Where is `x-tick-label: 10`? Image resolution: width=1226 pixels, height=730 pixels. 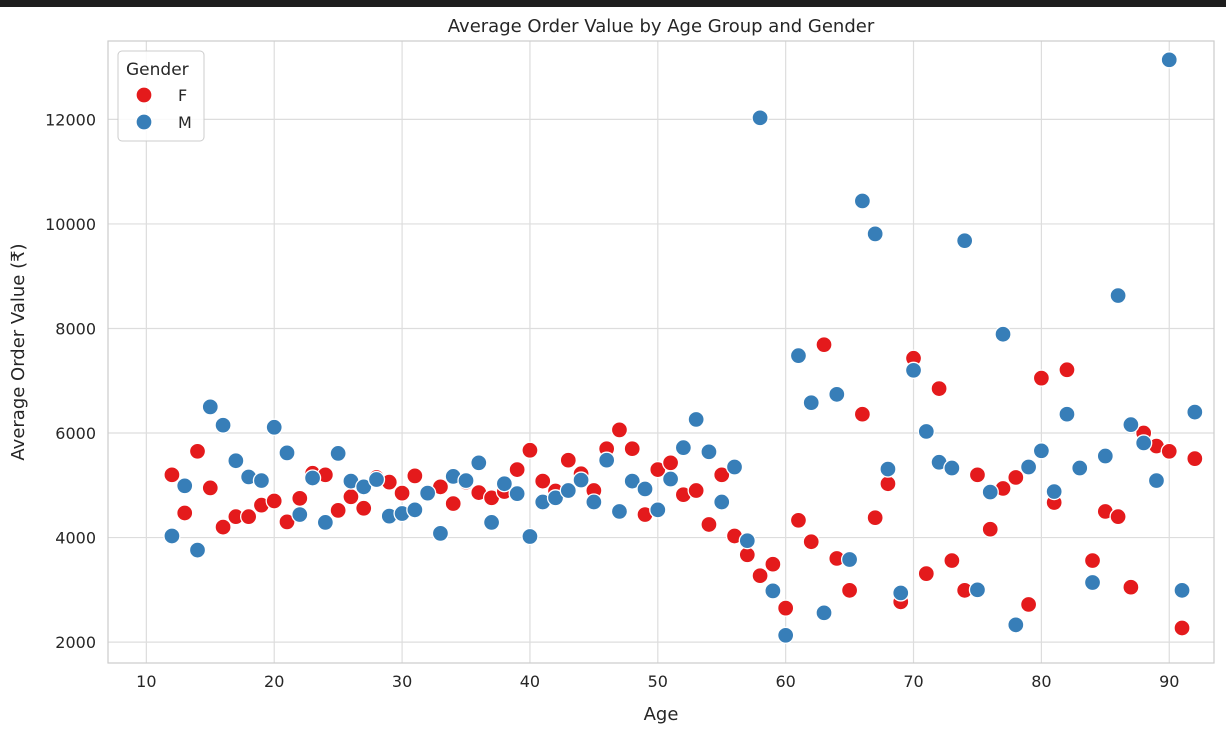
x-tick-label: 10 is located at coordinates (146, 681).